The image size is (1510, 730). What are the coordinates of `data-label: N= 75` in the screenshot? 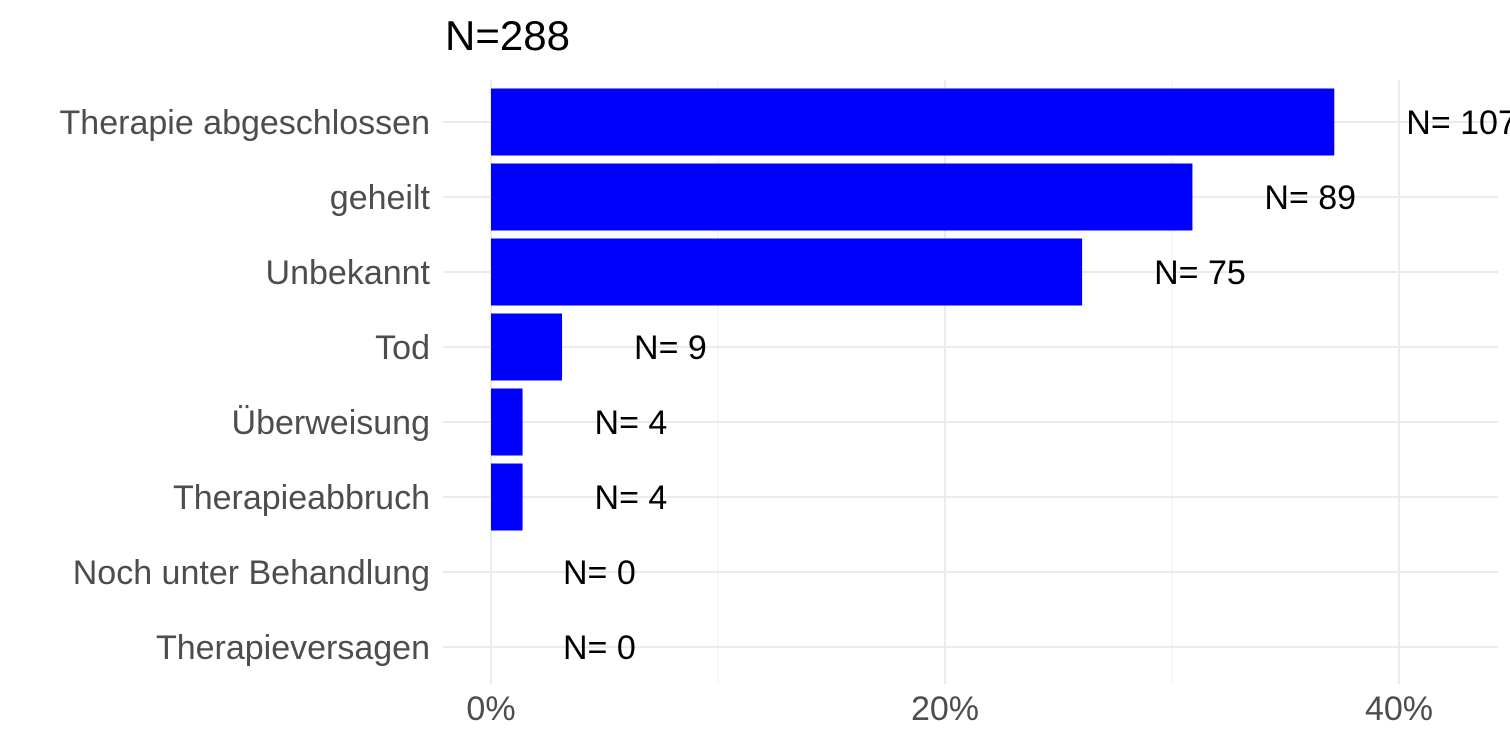 It's located at (1200, 273).